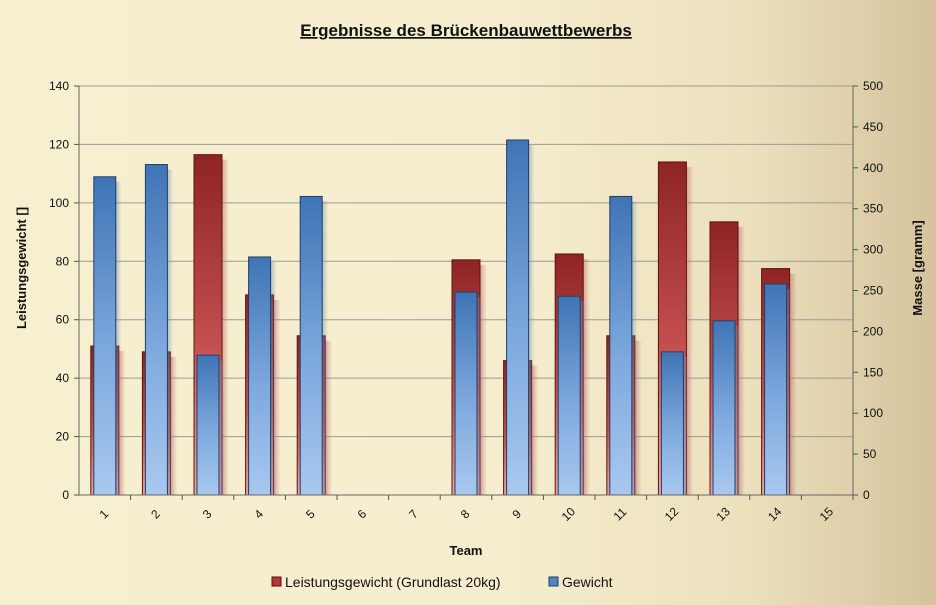 The image size is (936, 605). What do you see at coordinates (475, 509) in the screenshot?
I see `x-axis-ticks: 1 2 3 4 5 6 7 8 9 10 11 12 13 14 15` at bounding box center [475, 509].